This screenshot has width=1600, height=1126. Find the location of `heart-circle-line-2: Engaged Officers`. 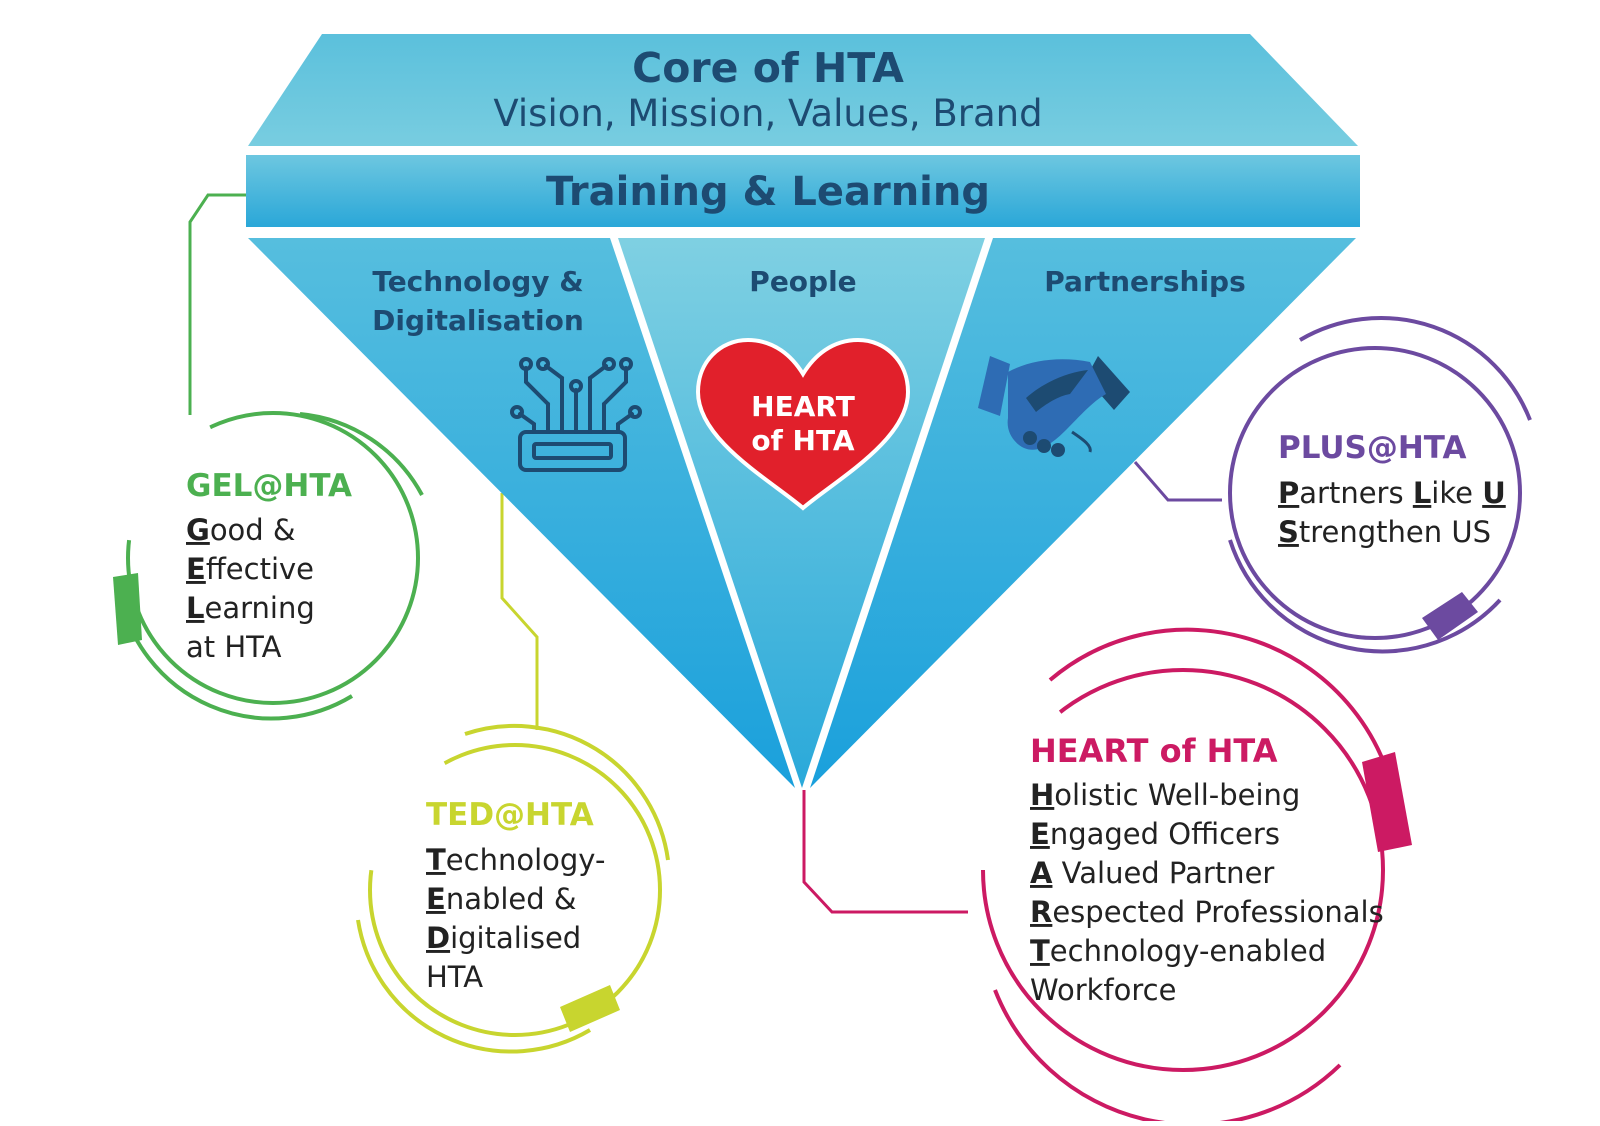

heart-circle-line-2: Engaged Officers is located at coordinates (1155, 834).